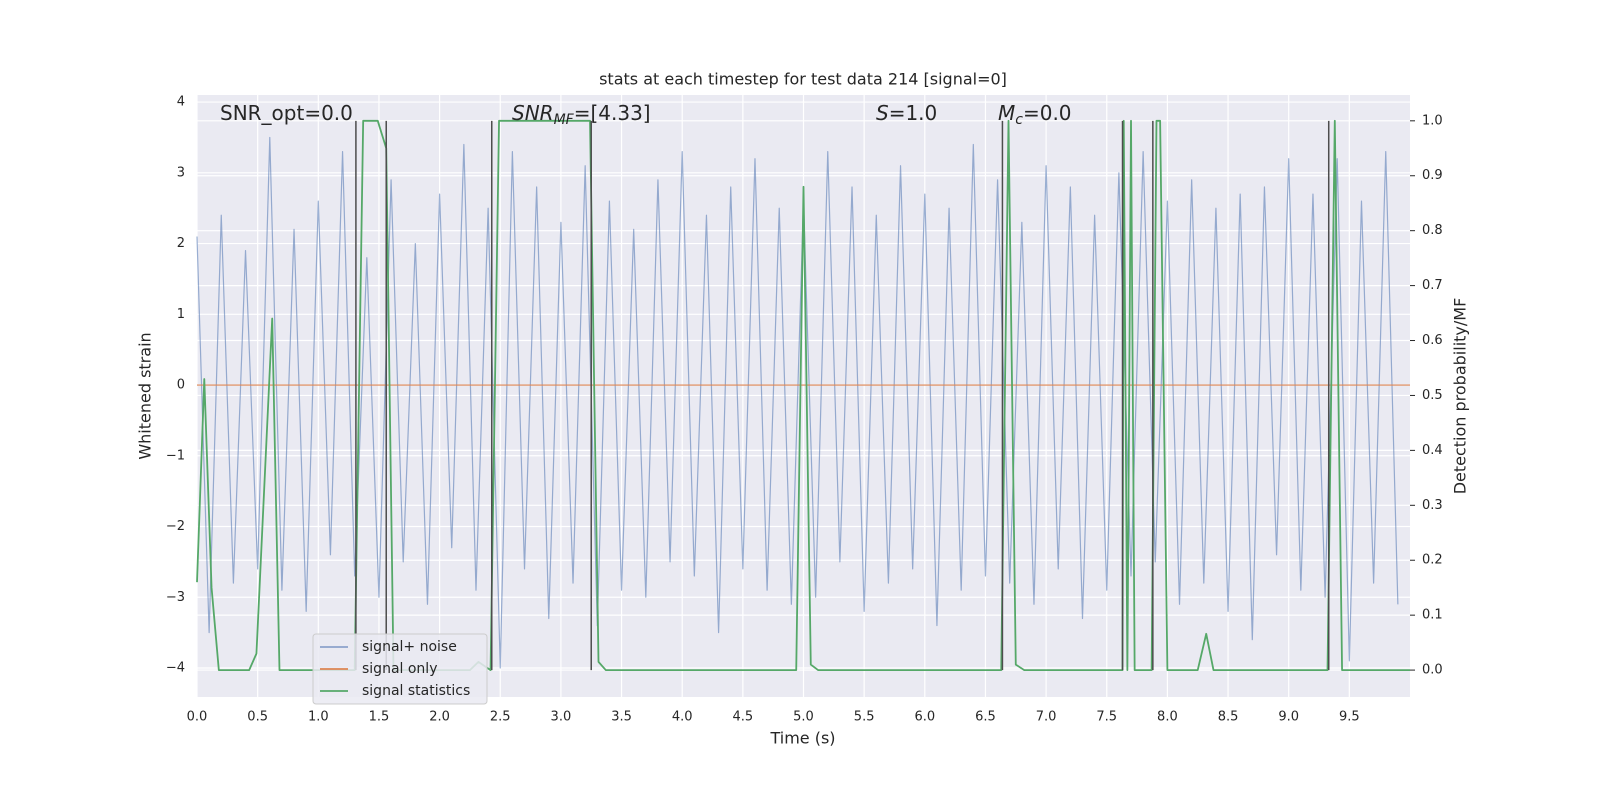 The image size is (1600, 800). Describe the element at coordinates (533, 113) in the screenshot. I see `annotation-main: SNR` at that location.